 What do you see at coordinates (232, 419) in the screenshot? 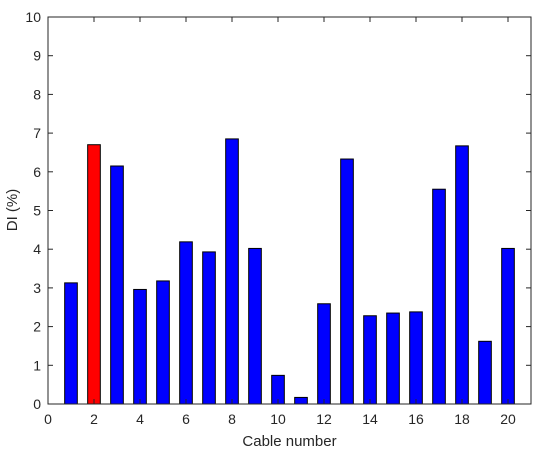
I see `x-tick-label: 8` at bounding box center [232, 419].